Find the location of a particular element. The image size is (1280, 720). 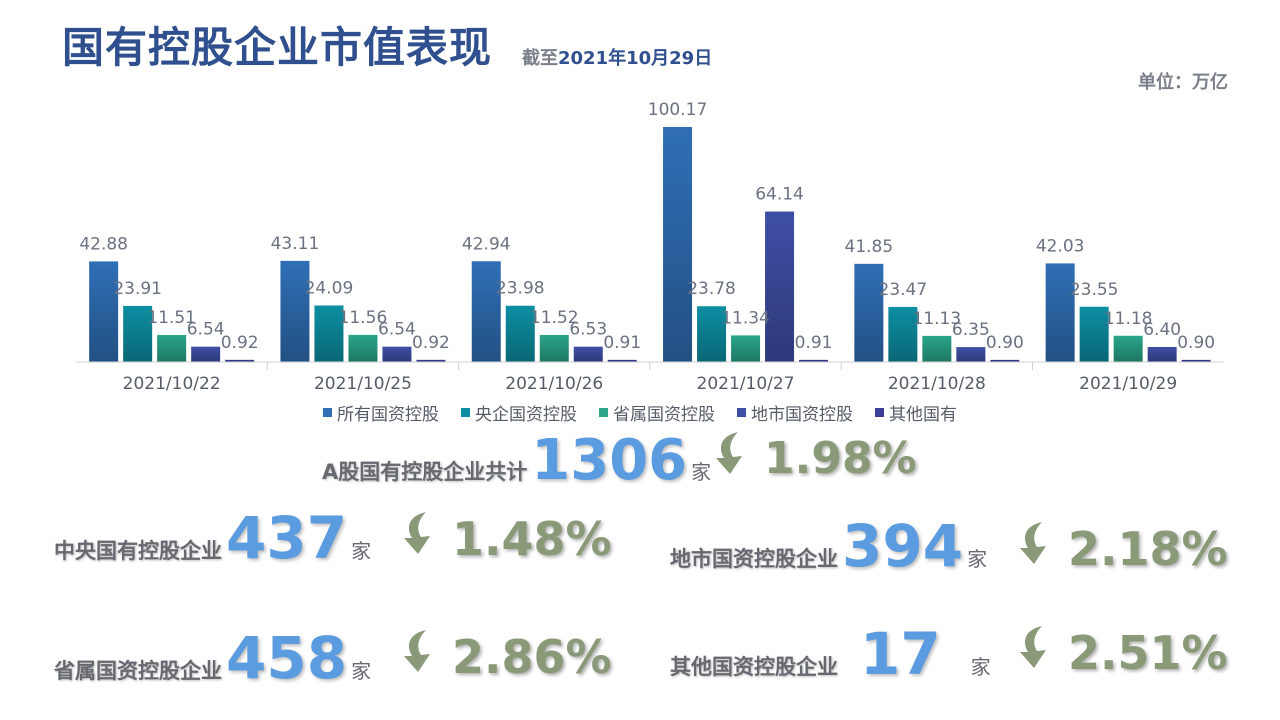

bar-2021/10/26-地市国资控股 is located at coordinates (588, 354).